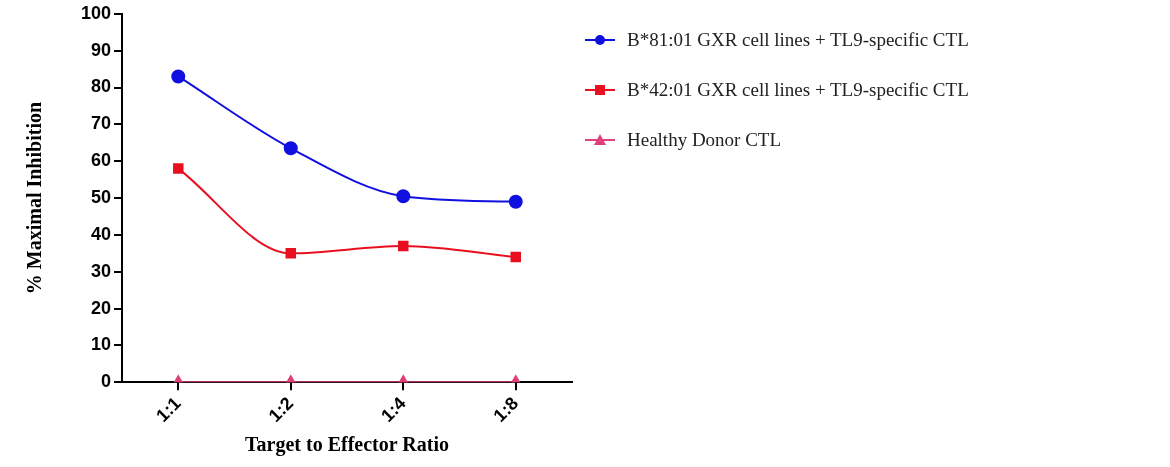  What do you see at coordinates (506, 409) in the screenshot?
I see `x-tick-label: 1:8` at bounding box center [506, 409].